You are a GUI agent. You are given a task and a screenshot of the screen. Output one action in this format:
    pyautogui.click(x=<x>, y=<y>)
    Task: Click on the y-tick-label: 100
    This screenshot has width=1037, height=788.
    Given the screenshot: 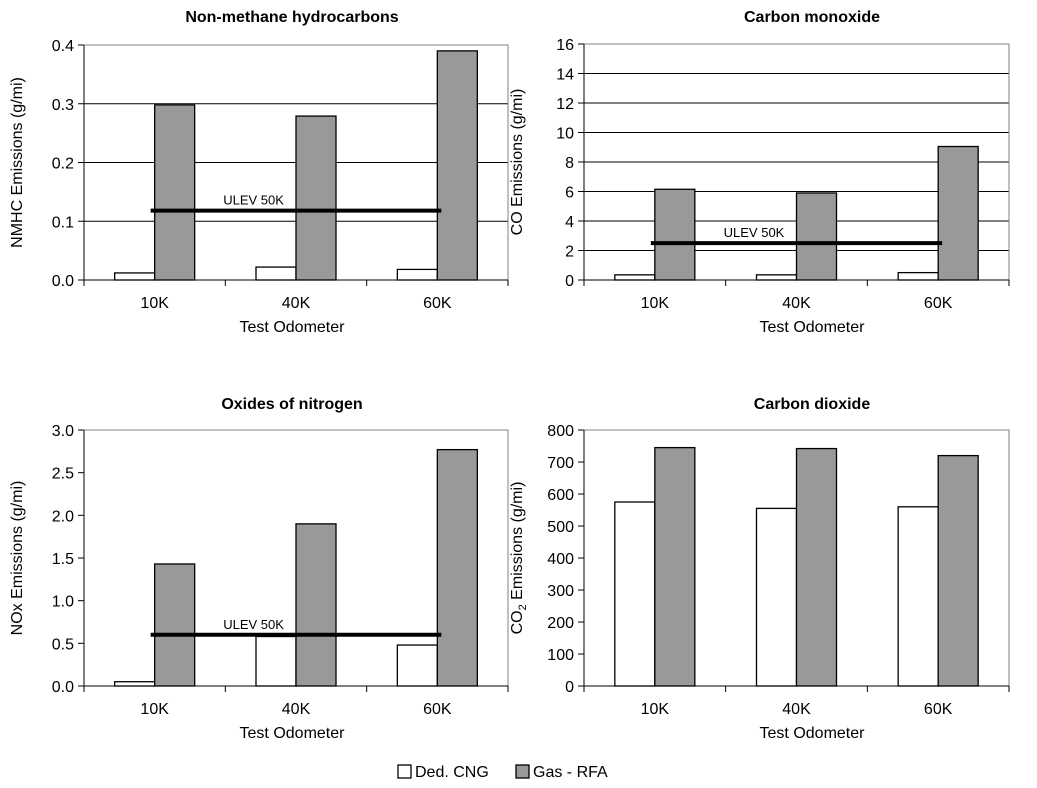 What is the action you would take?
    pyautogui.click(x=560, y=655)
    